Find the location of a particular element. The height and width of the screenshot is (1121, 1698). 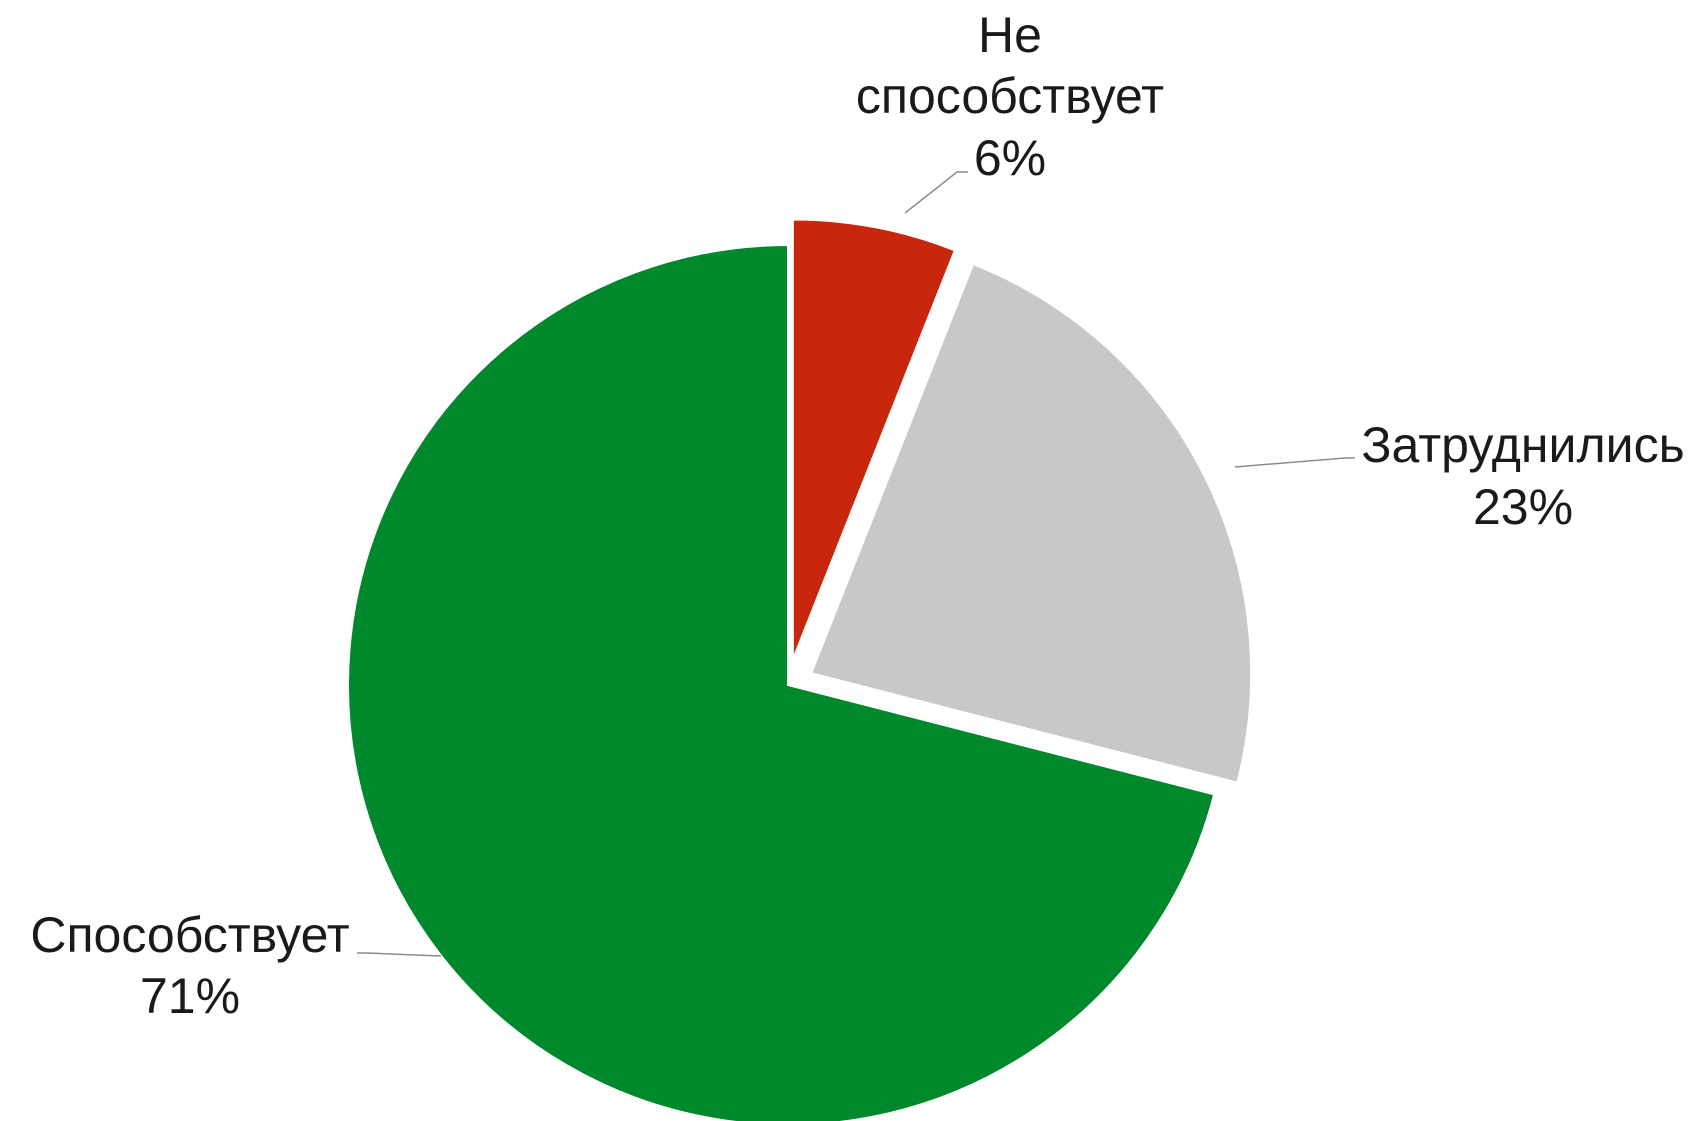

slice-name-line-2: способствует is located at coordinates (1010, 96).